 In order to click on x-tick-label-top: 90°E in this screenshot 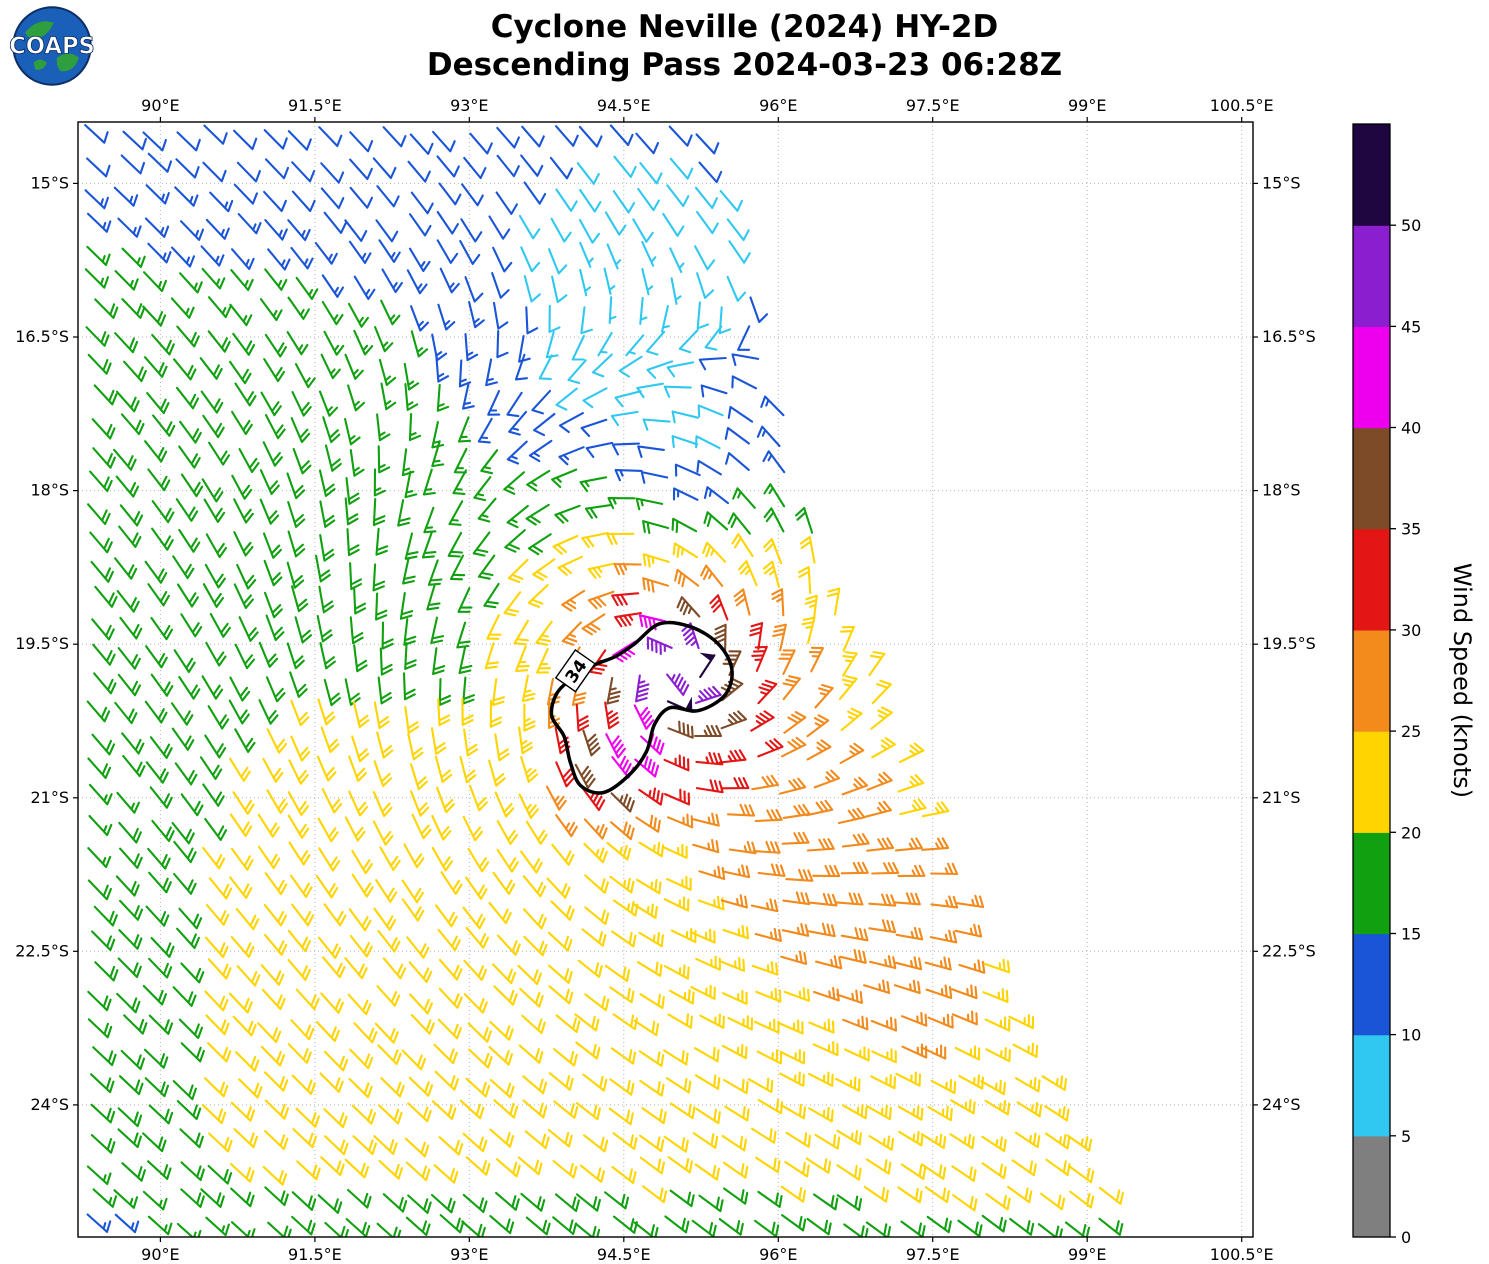, I will do `click(160, 105)`.